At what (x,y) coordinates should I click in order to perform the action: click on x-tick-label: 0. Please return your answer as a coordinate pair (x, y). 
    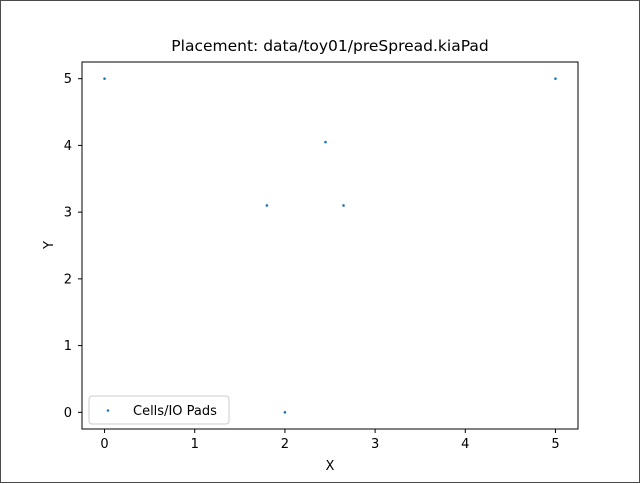
    Looking at the image, I should click on (104, 444).